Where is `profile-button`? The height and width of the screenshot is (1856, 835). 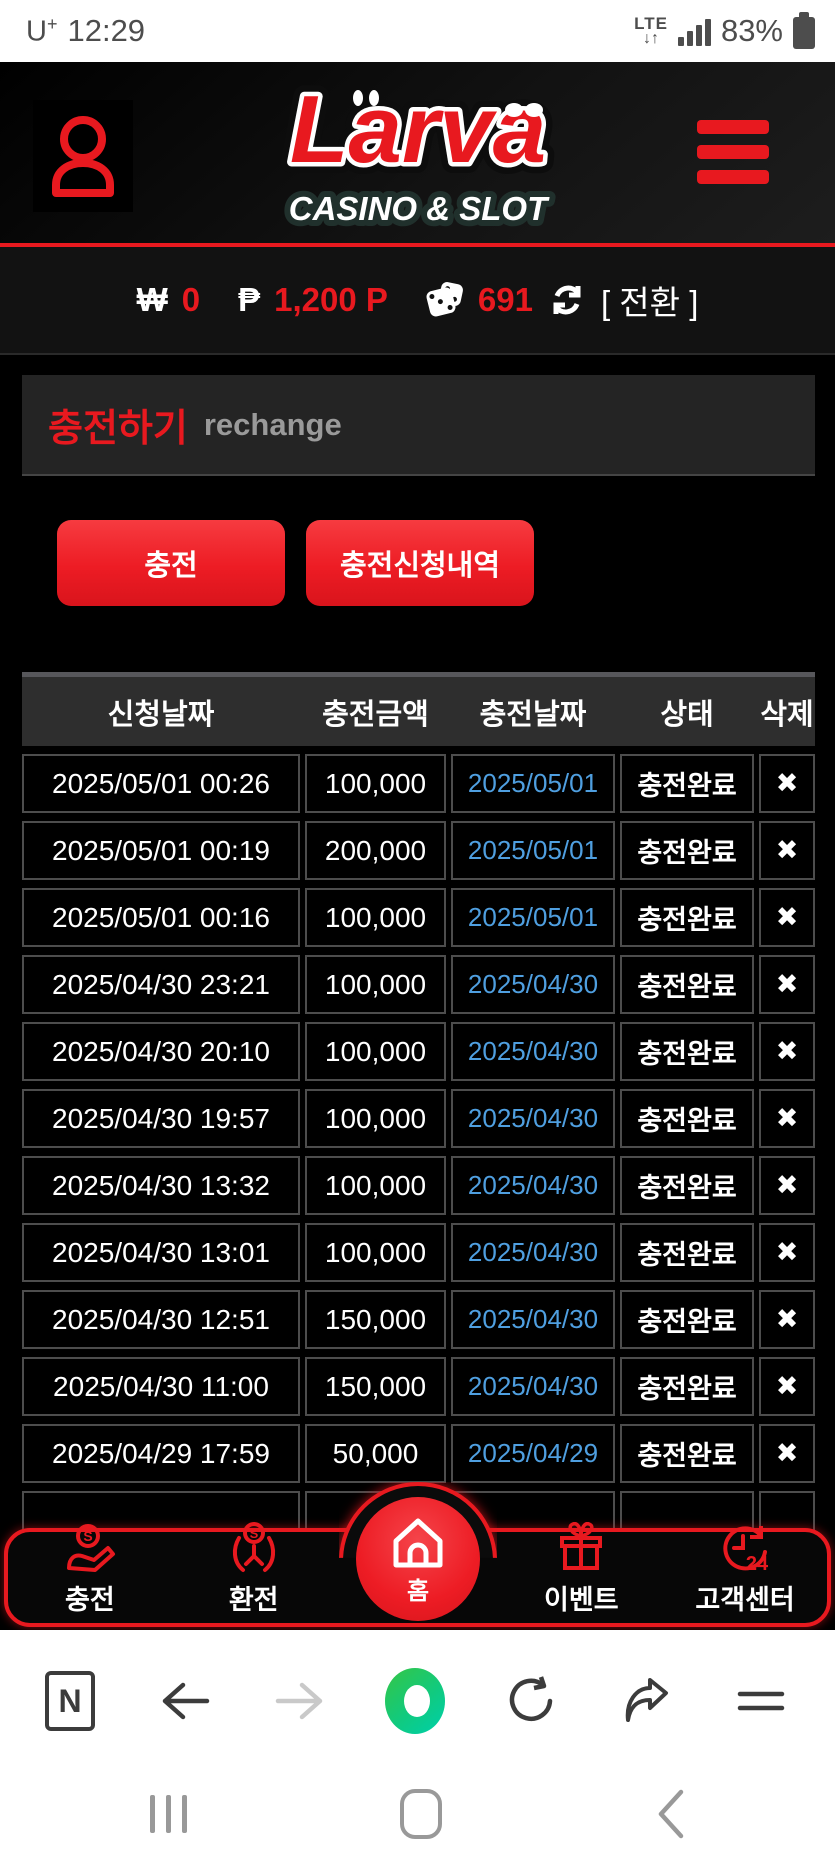 profile-button is located at coordinates (83, 156).